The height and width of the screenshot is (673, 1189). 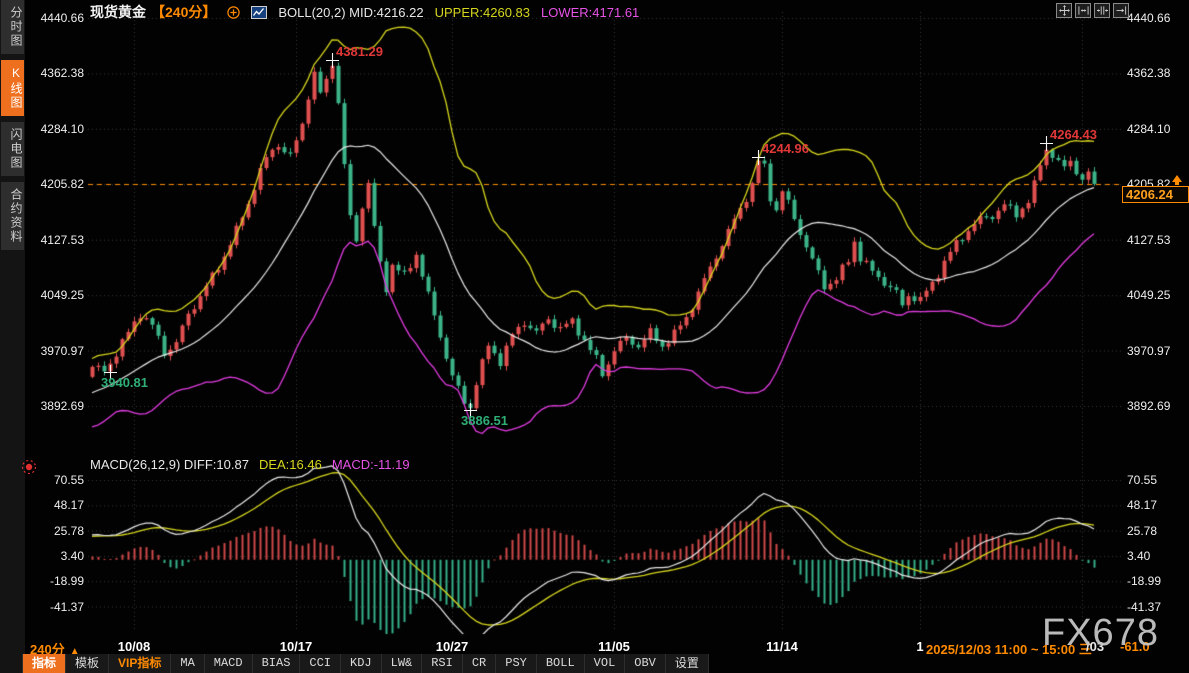 I want to click on toolbar-item-lw: LW&, so click(x=402, y=663).